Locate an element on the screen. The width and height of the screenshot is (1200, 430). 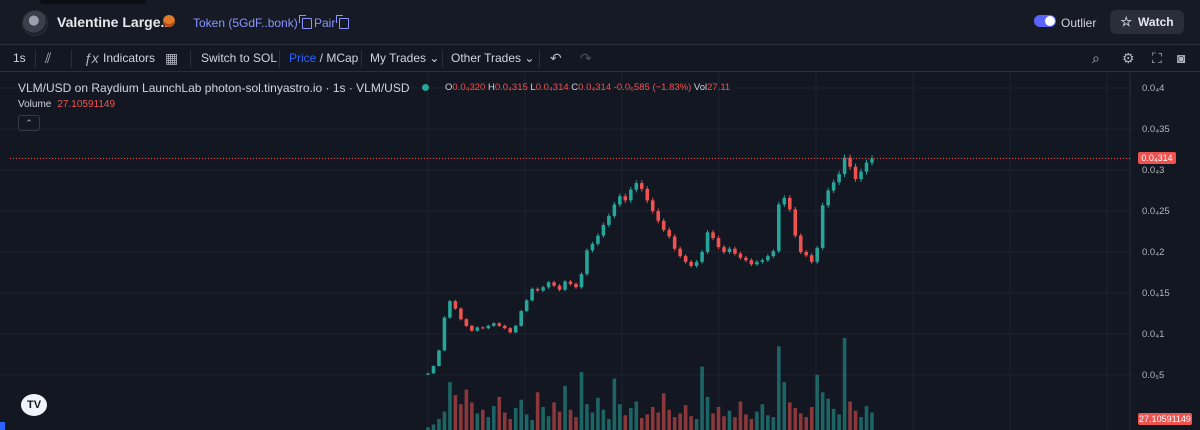
token-link: Token (5GdF..bonk) is located at coordinates (252, 22).